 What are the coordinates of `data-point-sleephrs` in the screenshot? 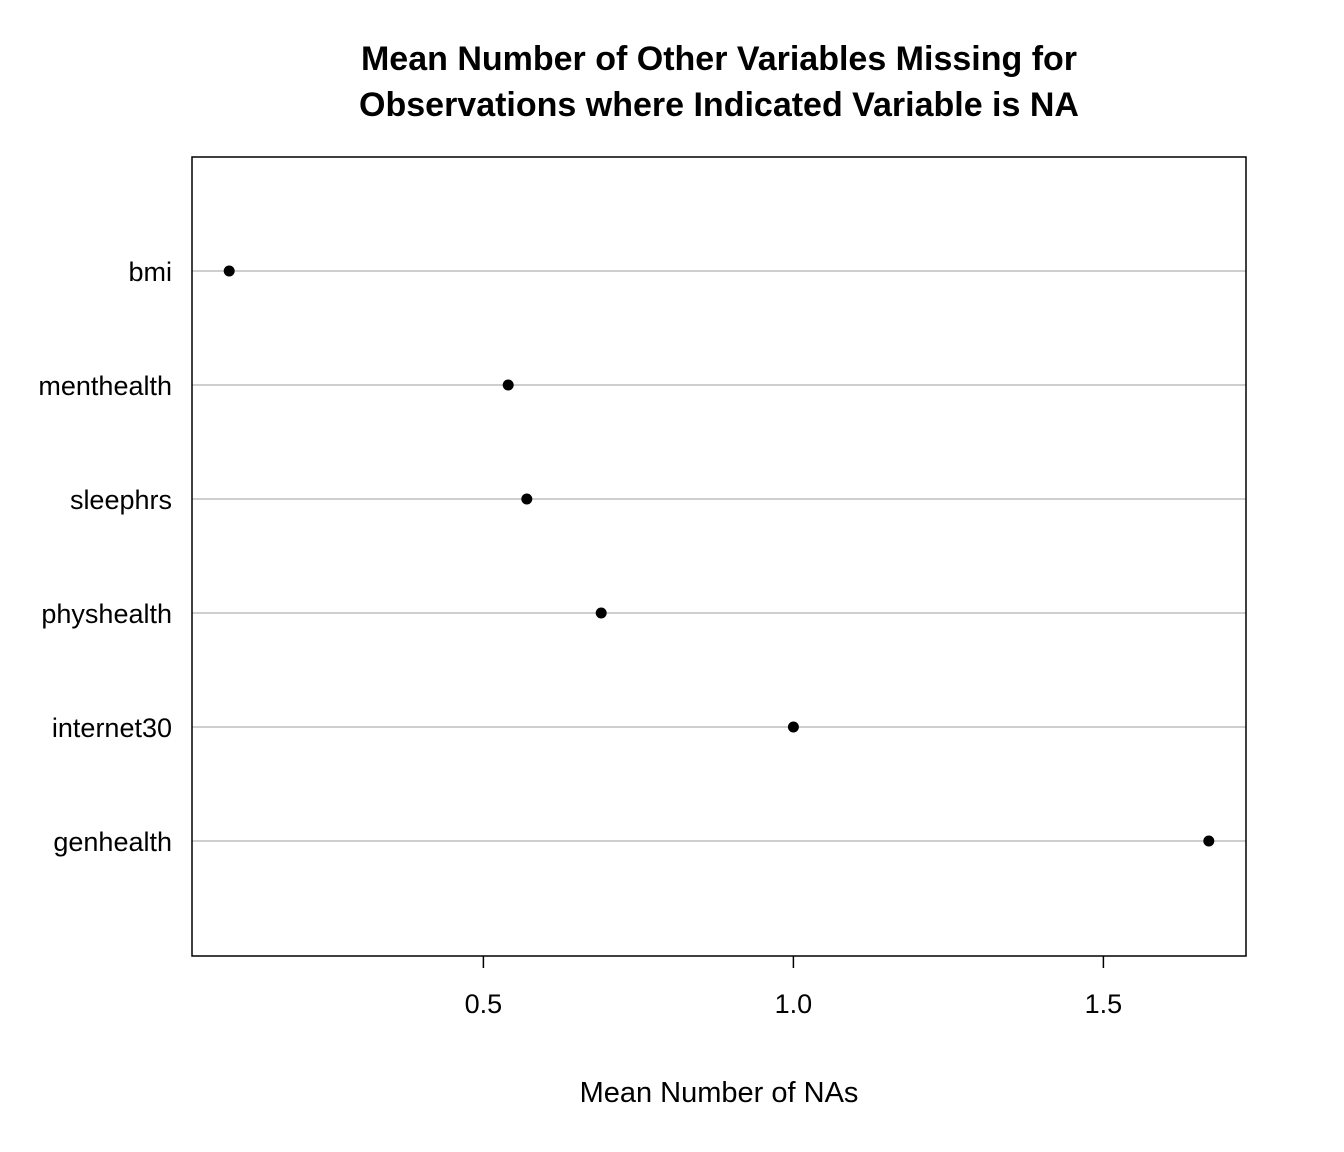 It's located at (527, 499).